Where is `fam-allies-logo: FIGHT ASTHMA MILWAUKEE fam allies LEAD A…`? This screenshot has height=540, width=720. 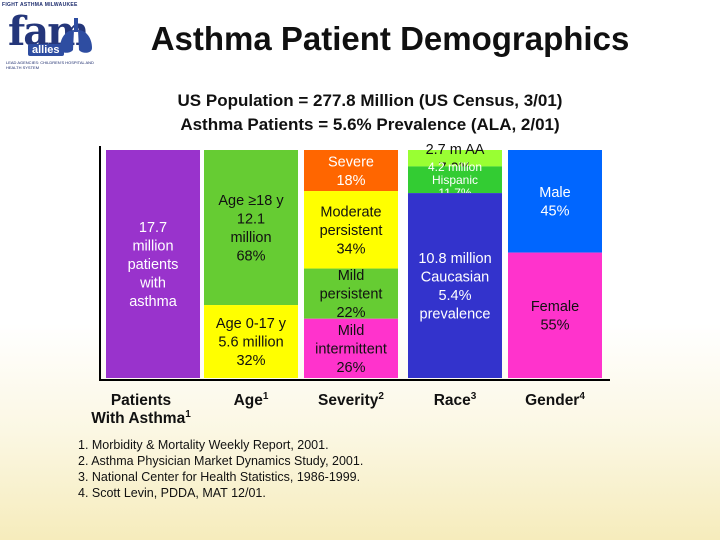
fam-allies-logo: FIGHT ASTHMA MILWAUKEE fam allies LEAD A… is located at coordinates (54, 38).